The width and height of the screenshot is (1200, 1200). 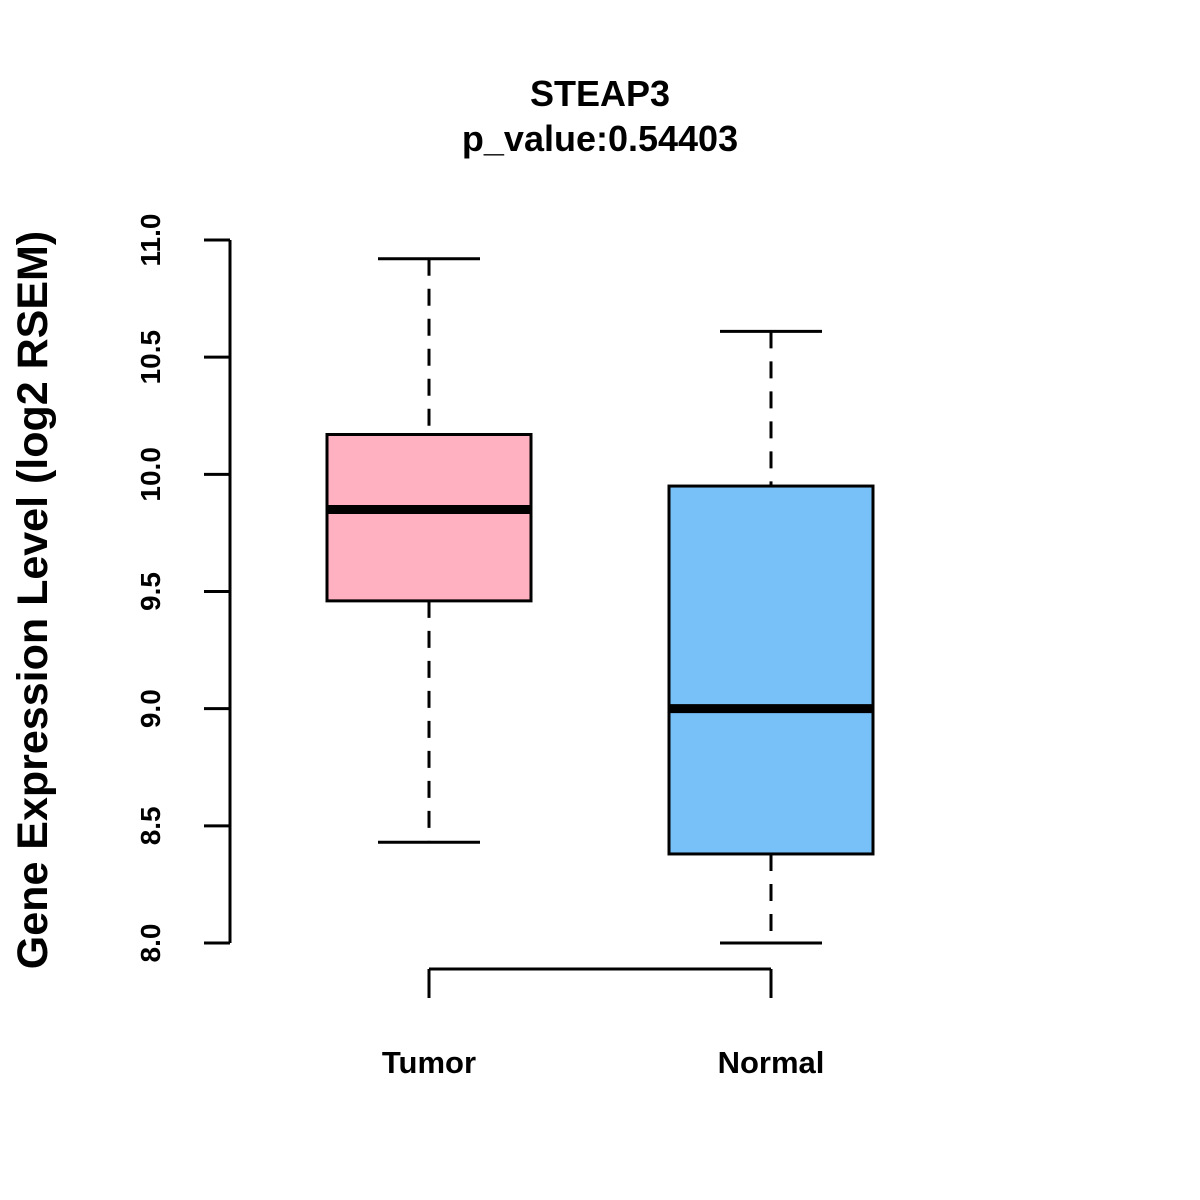 What do you see at coordinates (150, 240) in the screenshot?
I see `y-tick-label: 11.0` at bounding box center [150, 240].